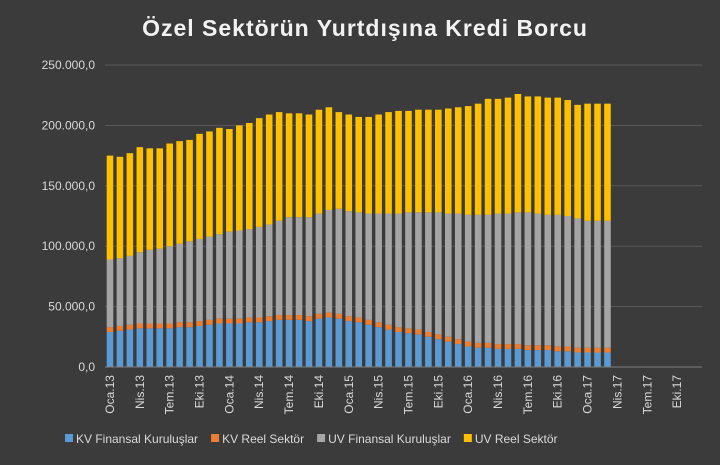 Image resolution: width=720 pixels, height=465 pixels. I want to click on chart-title: Özel Sektörün Yurtdışına Kredi Borcu, so click(365, 28).